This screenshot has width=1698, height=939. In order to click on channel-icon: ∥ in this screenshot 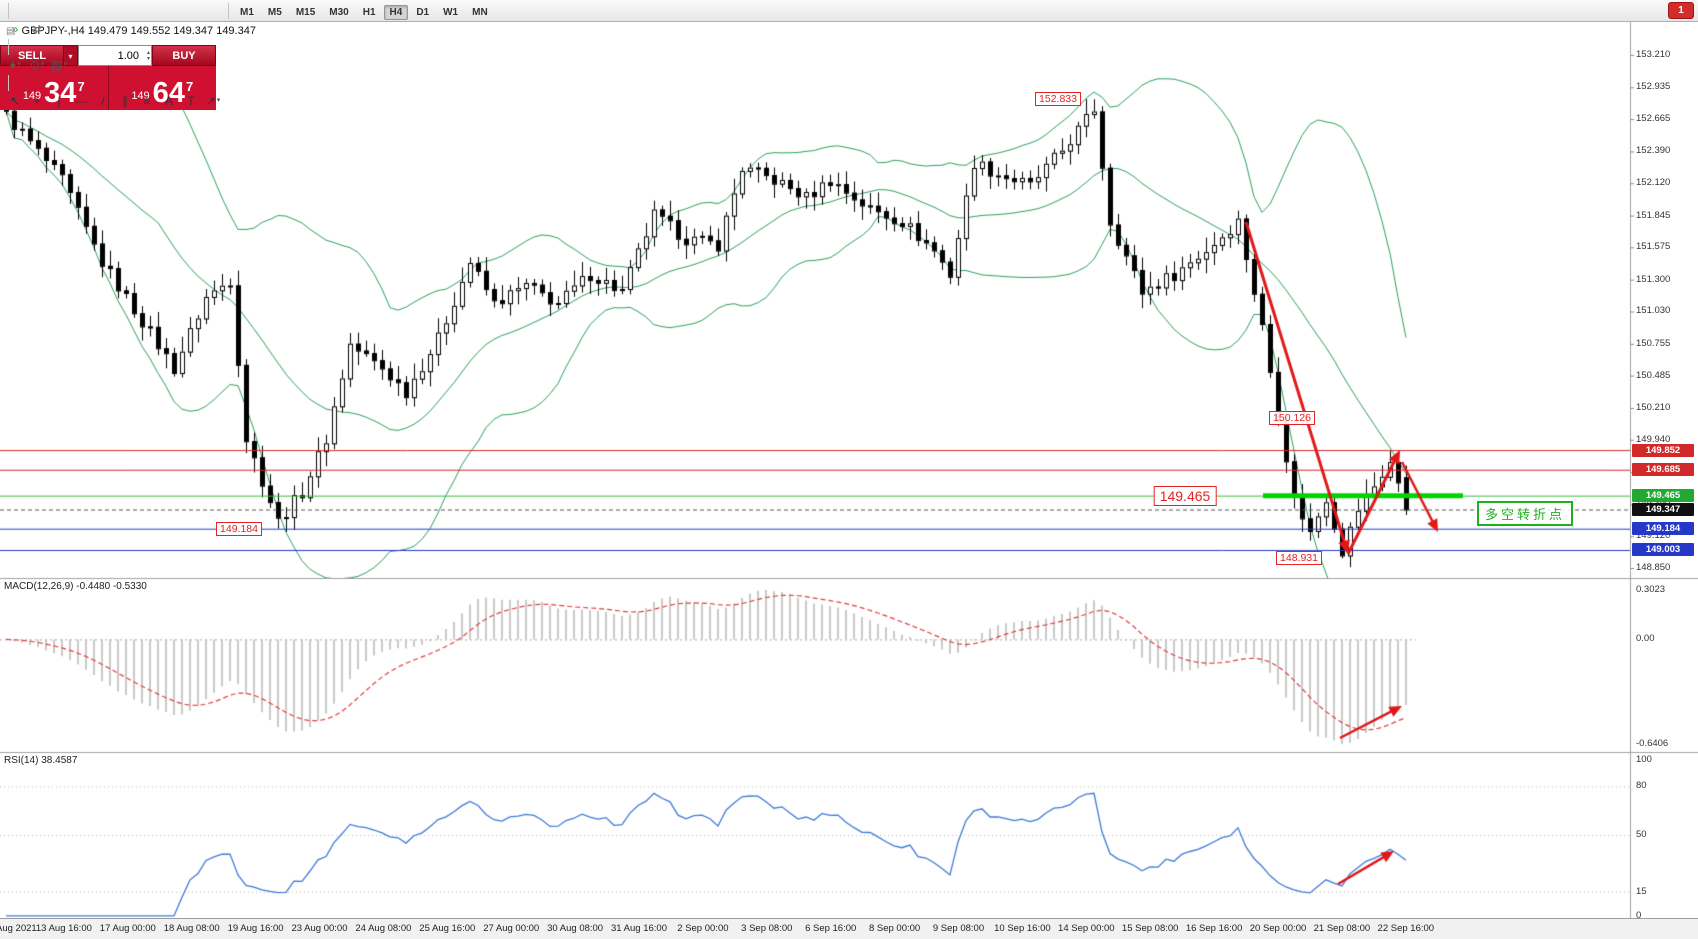, I will do `click(125, 100)`.